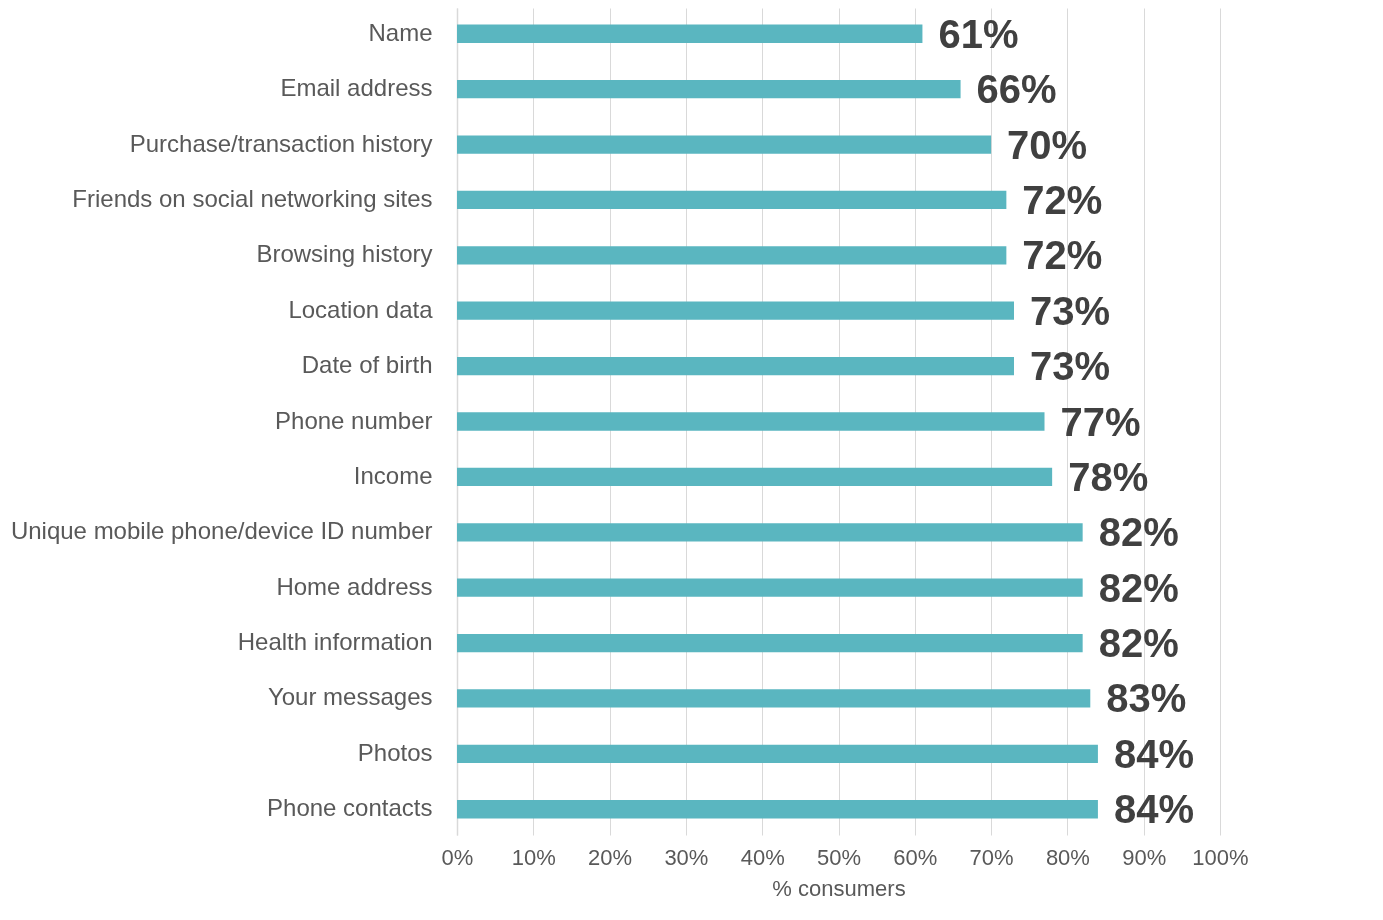 The image size is (1383, 920). What do you see at coordinates (356, 88) in the screenshot?
I see `y-tick-label: Email address` at bounding box center [356, 88].